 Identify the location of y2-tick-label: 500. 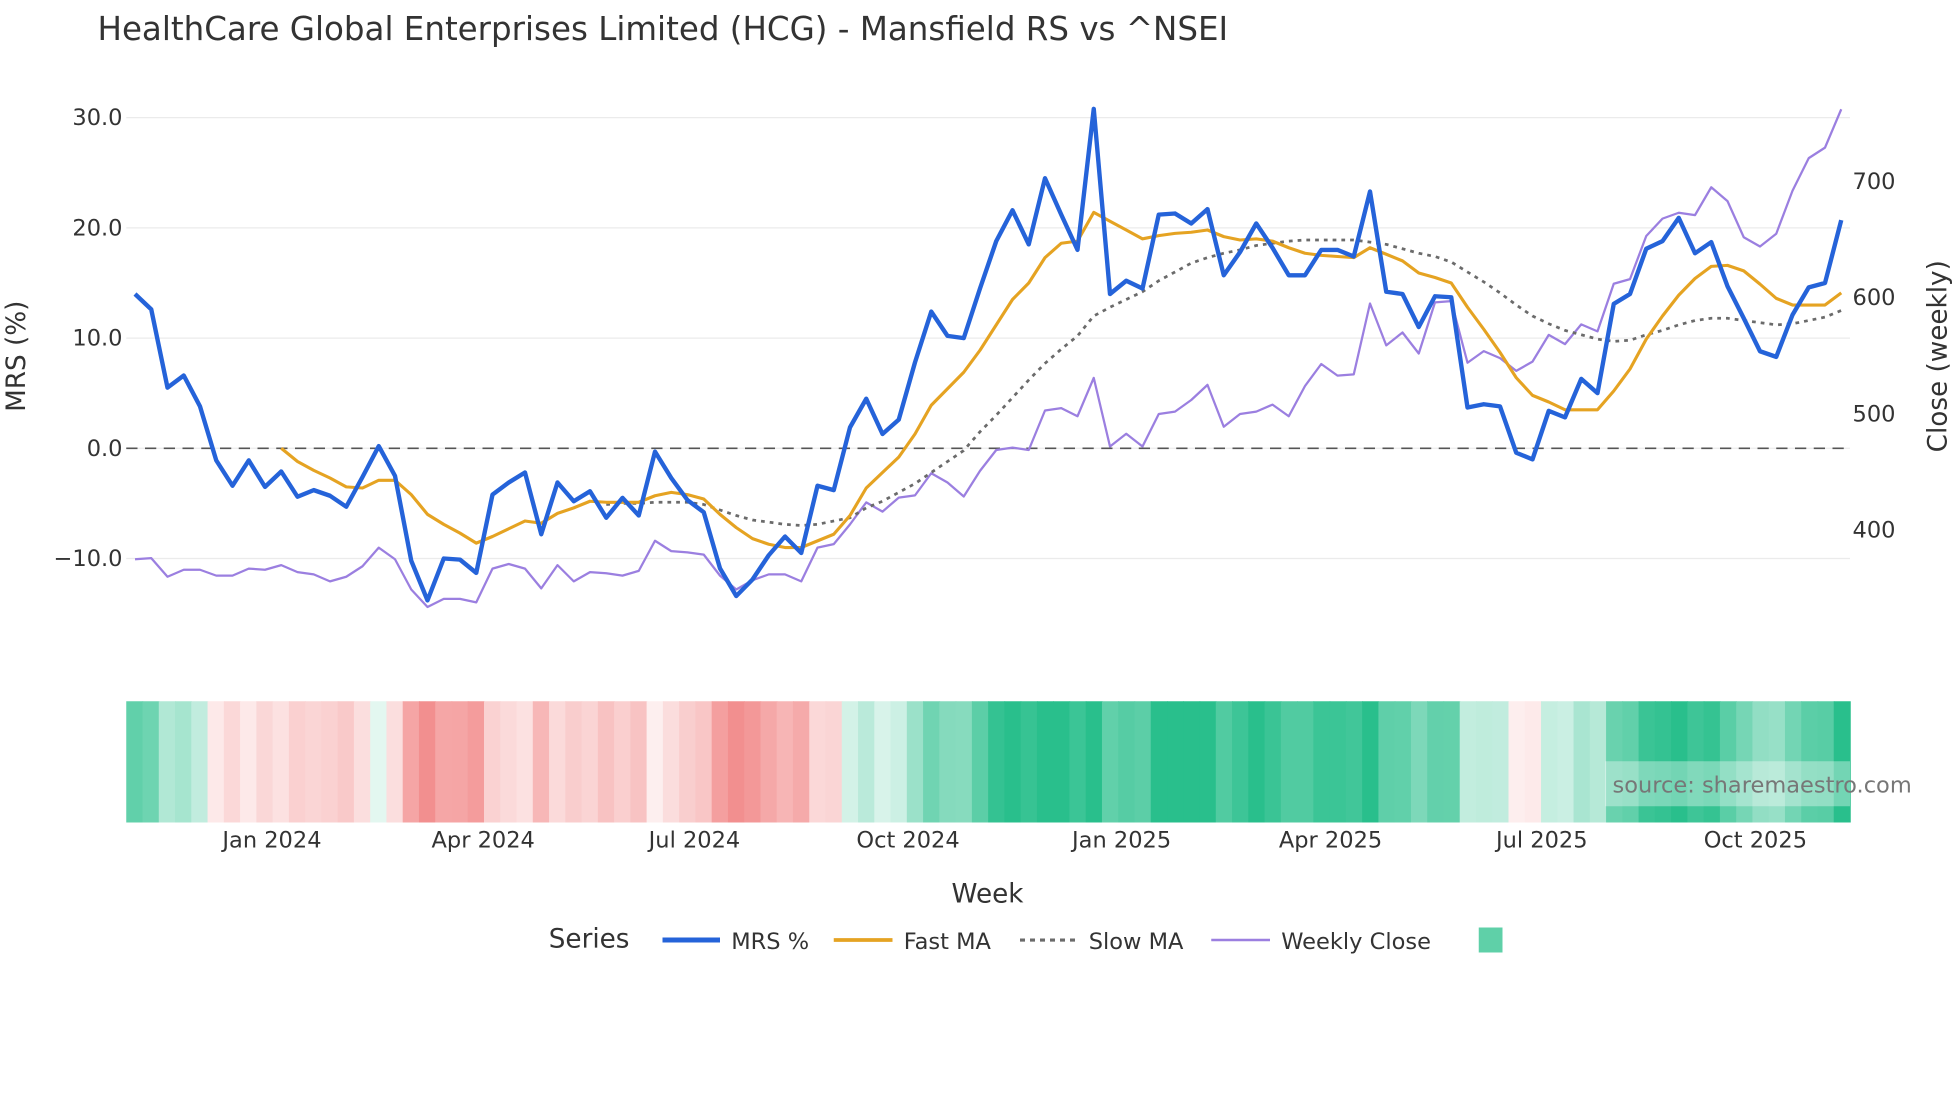
(1874, 414).